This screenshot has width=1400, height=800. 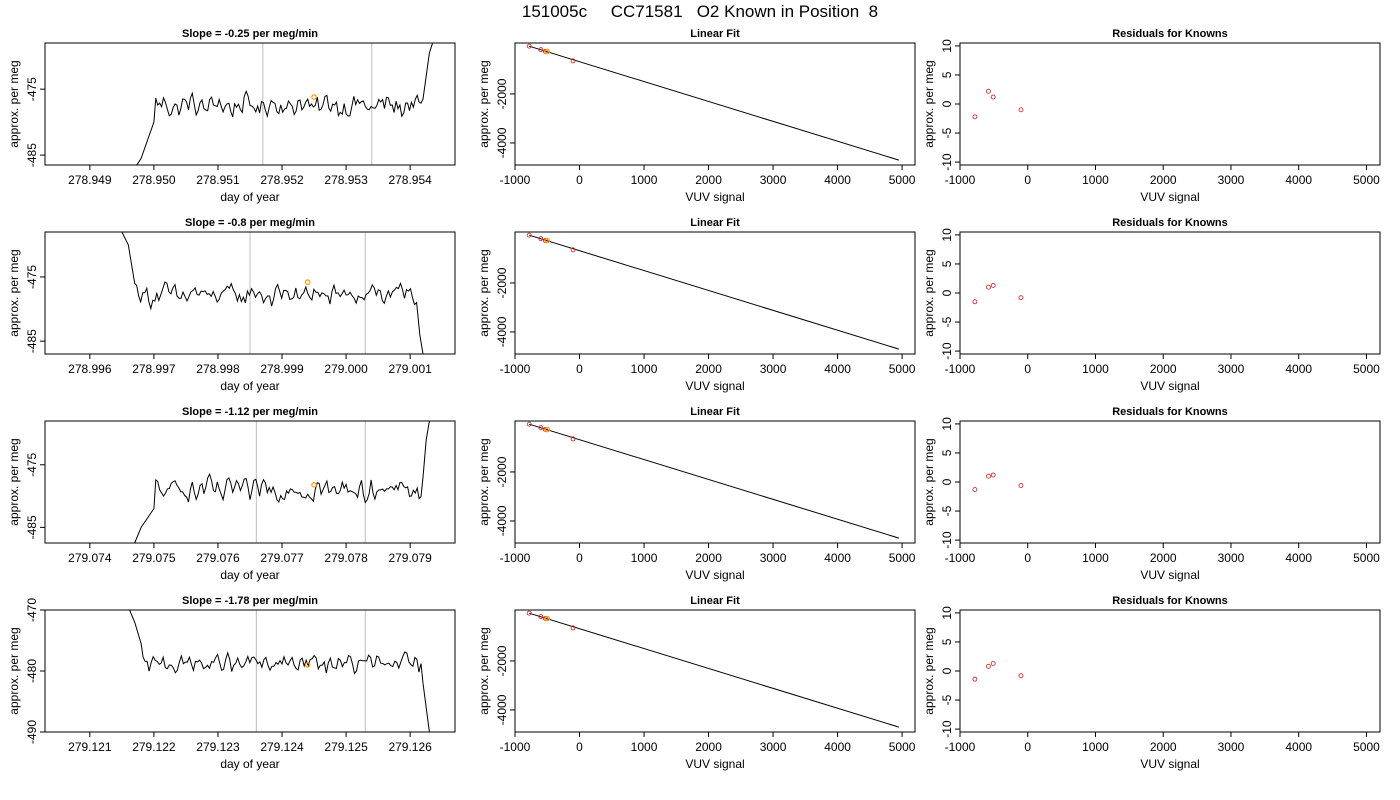 I want to click on x-tick-label: 278.997, so click(x=154, y=369).